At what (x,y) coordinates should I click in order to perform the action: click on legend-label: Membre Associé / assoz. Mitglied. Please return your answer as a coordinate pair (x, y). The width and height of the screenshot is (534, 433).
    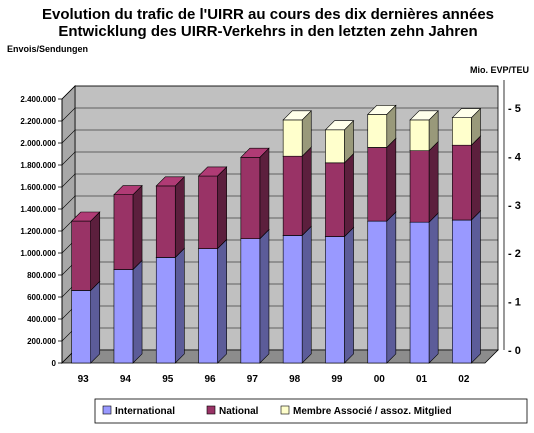
    Looking at the image, I should click on (372, 411).